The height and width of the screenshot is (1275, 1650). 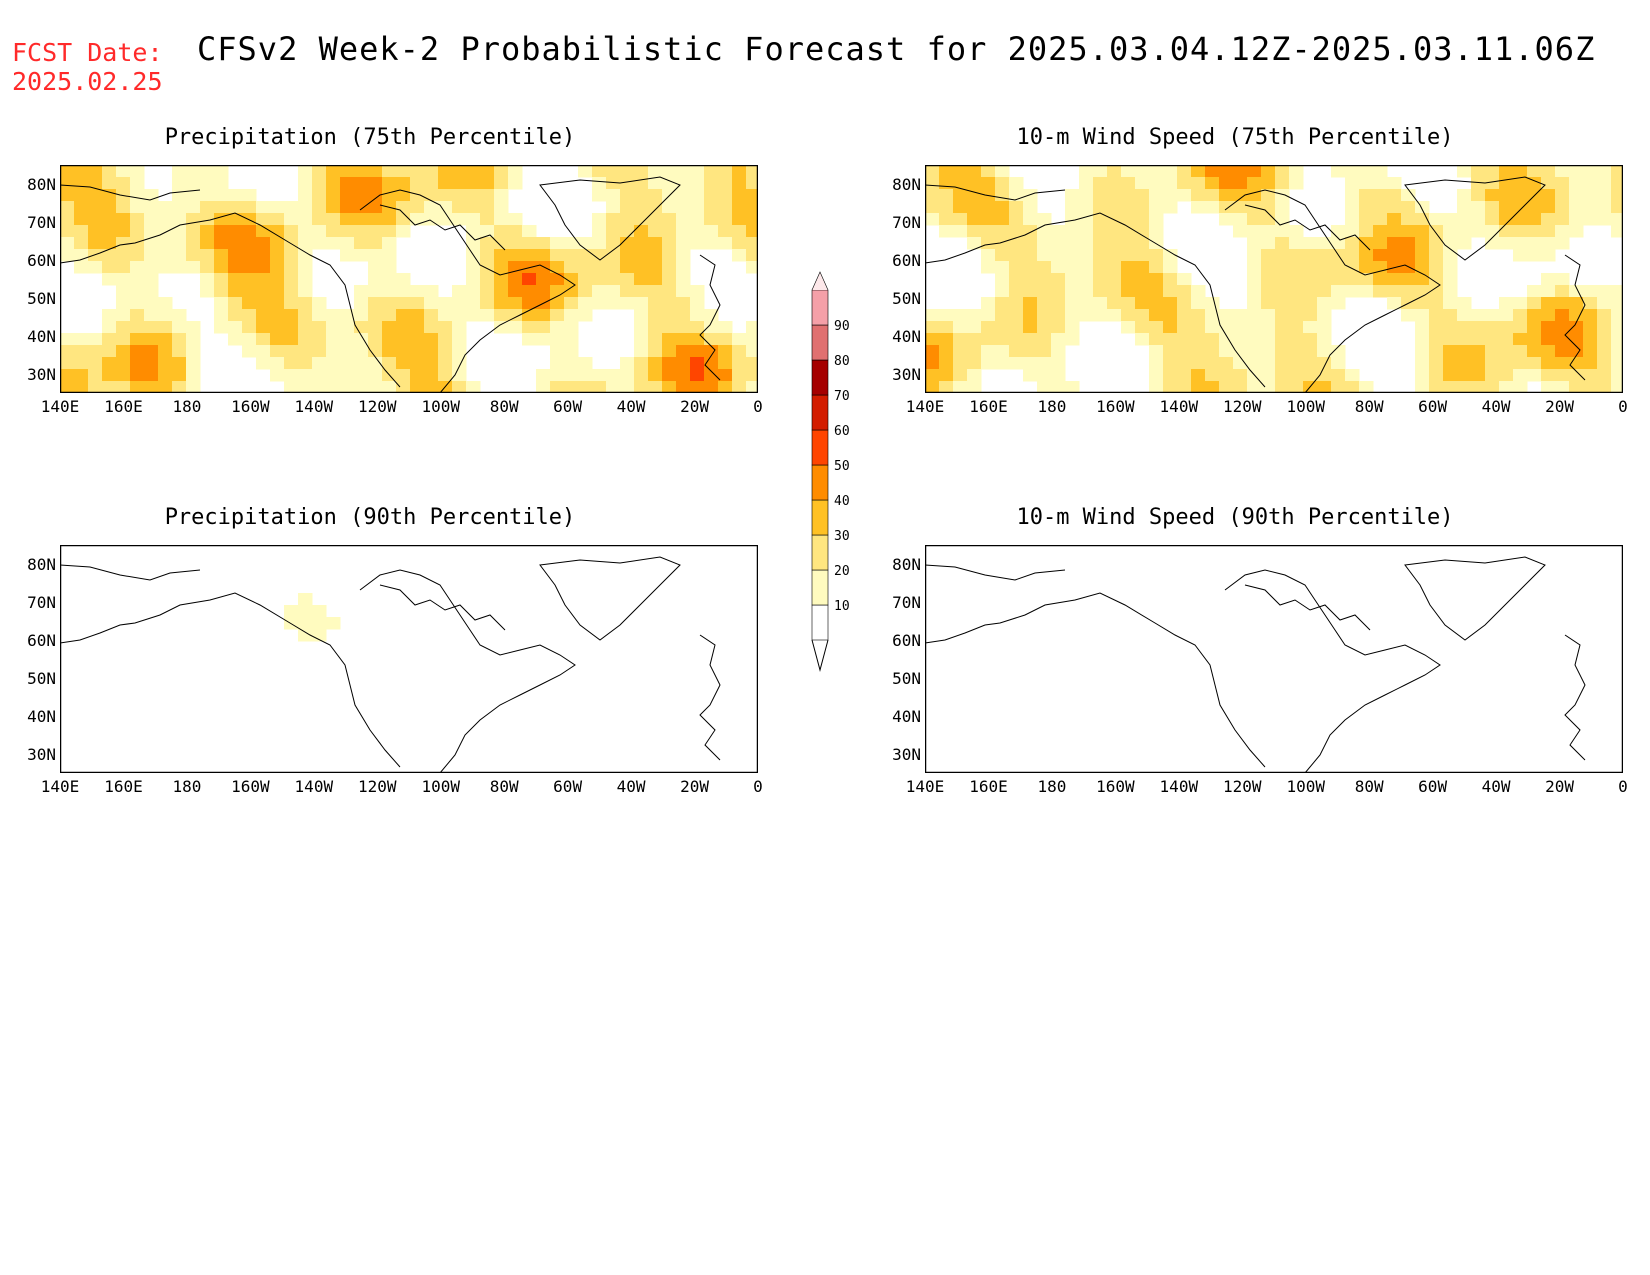 I want to click on colorbar-label: 60, so click(x=842, y=431).